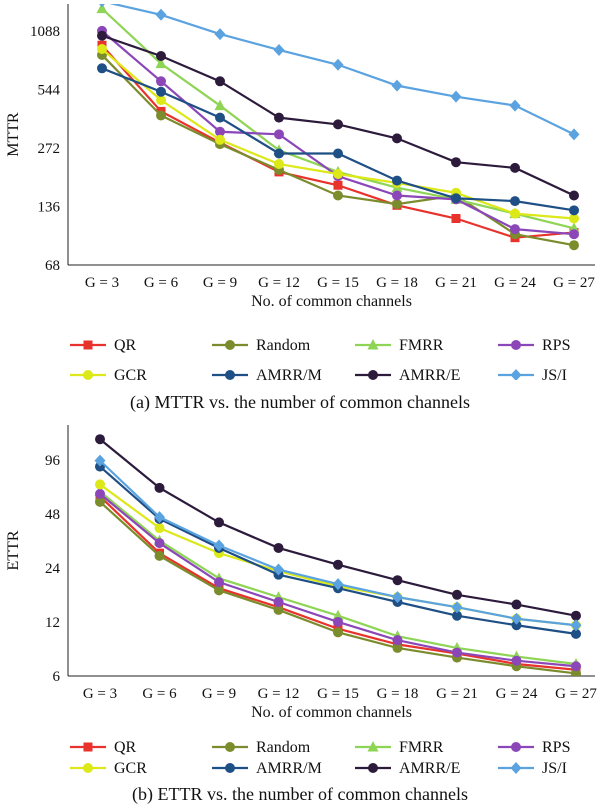  What do you see at coordinates (399, 345) in the screenshot?
I see `legend-item-fmrr: FMRR` at bounding box center [399, 345].